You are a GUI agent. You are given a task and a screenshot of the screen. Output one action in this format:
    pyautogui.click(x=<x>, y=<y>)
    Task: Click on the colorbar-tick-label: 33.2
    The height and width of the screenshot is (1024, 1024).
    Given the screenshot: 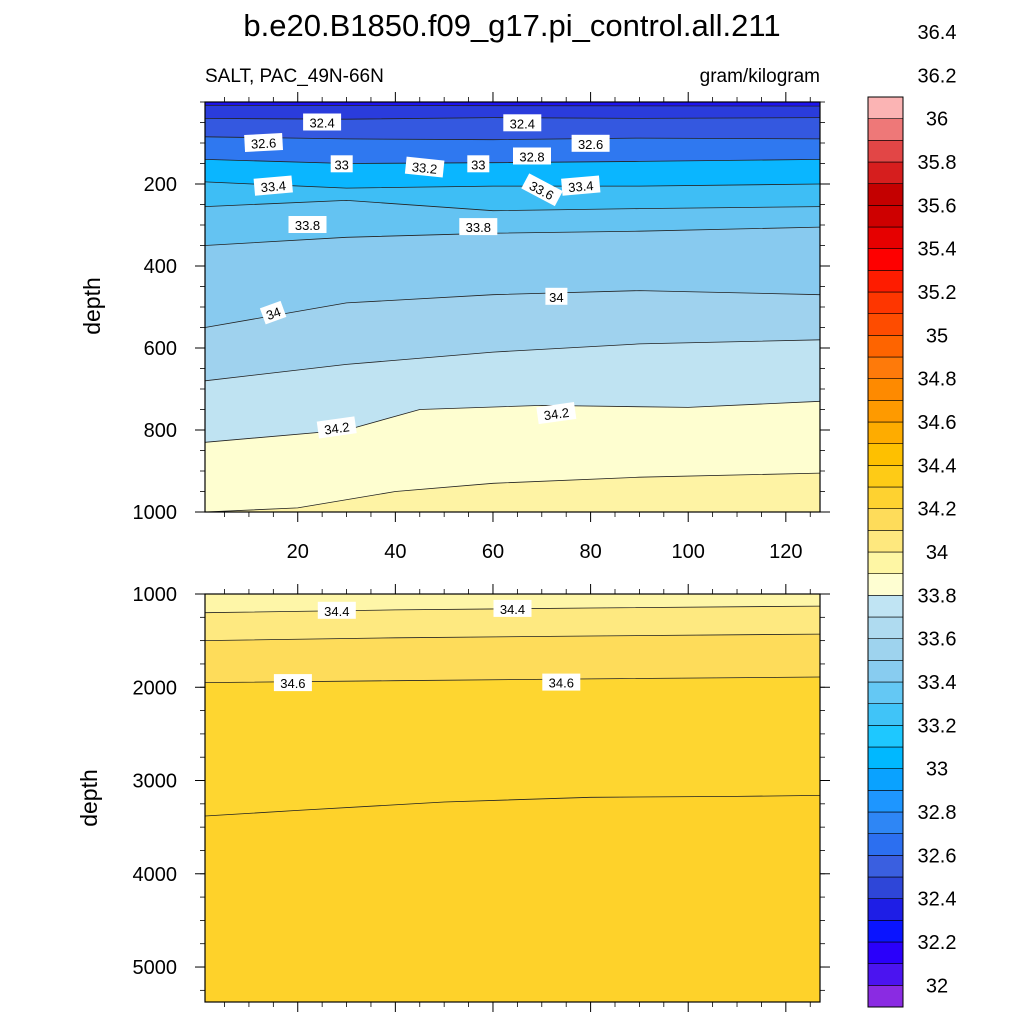 What is the action you would take?
    pyautogui.click(x=937, y=726)
    